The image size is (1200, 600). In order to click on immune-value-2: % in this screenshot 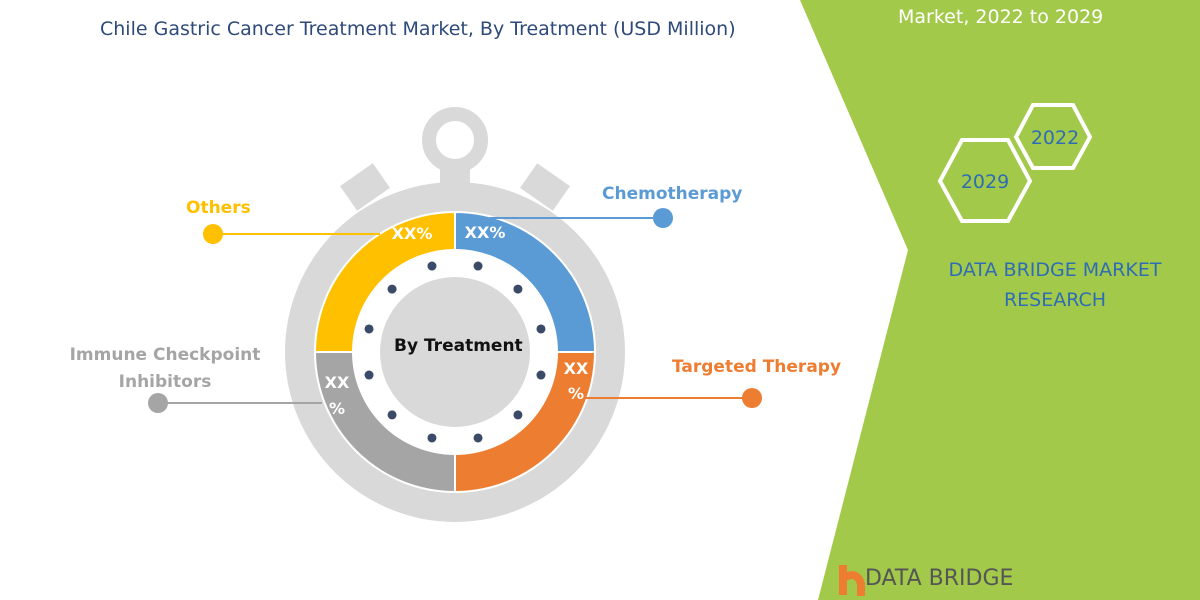, I will do `click(337, 408)`.